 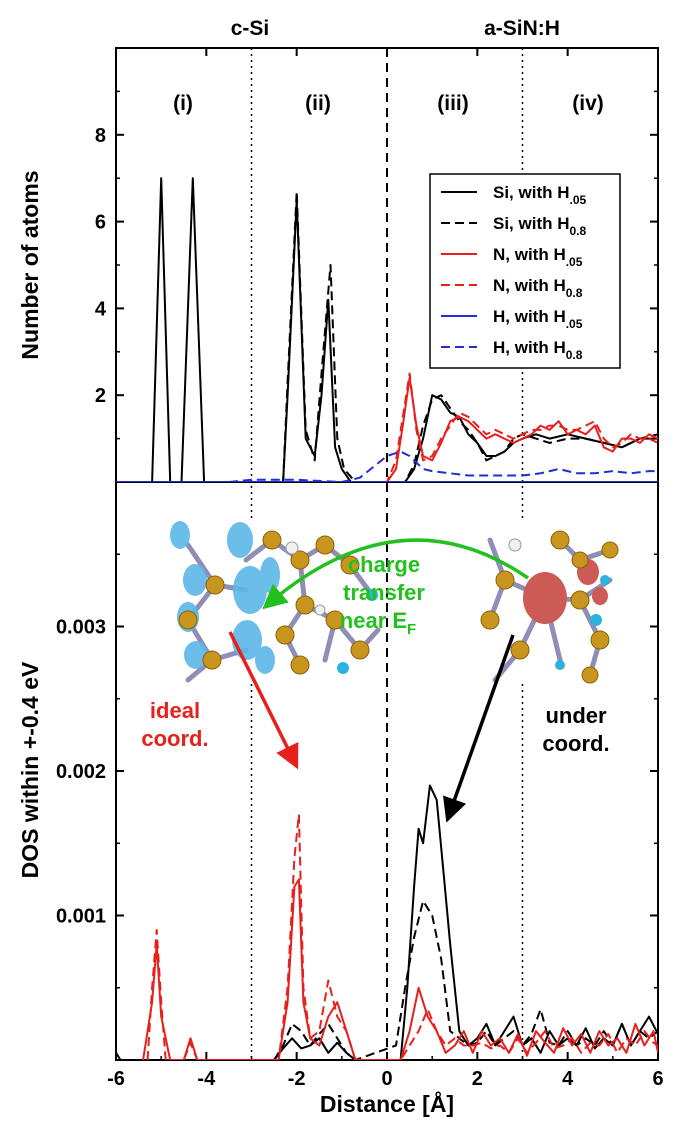 I want to click on charge-transfer-label: charge transfer near EF, so click(x=383, y=595).